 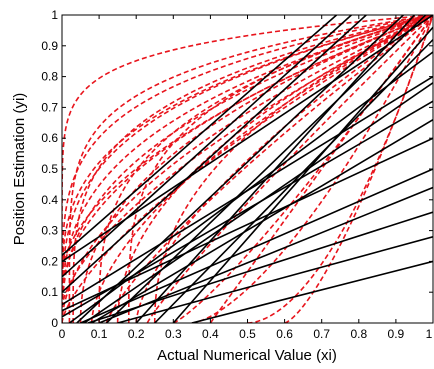 I want to click on y-tick-label: 0, so click(x=54, y=323).